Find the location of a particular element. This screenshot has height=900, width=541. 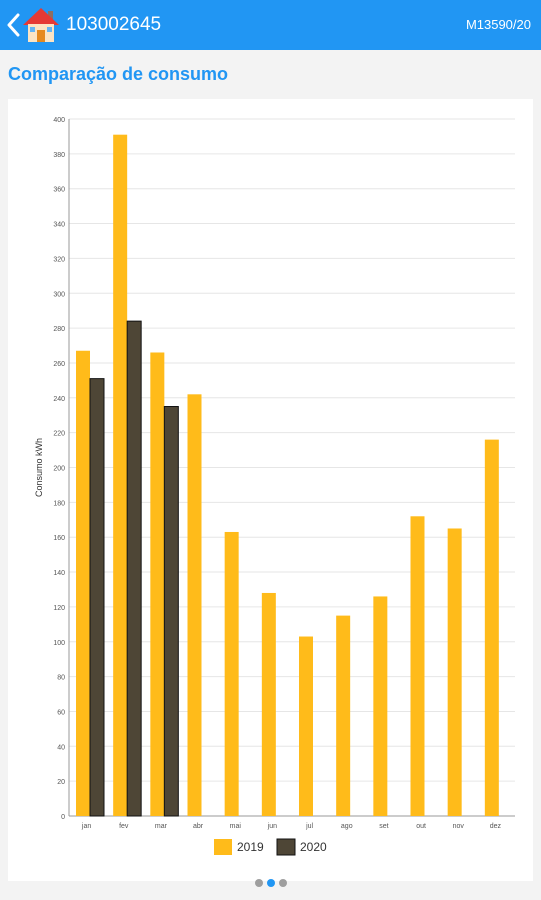

bar-2019-mar is located at coordinates (157, 584).